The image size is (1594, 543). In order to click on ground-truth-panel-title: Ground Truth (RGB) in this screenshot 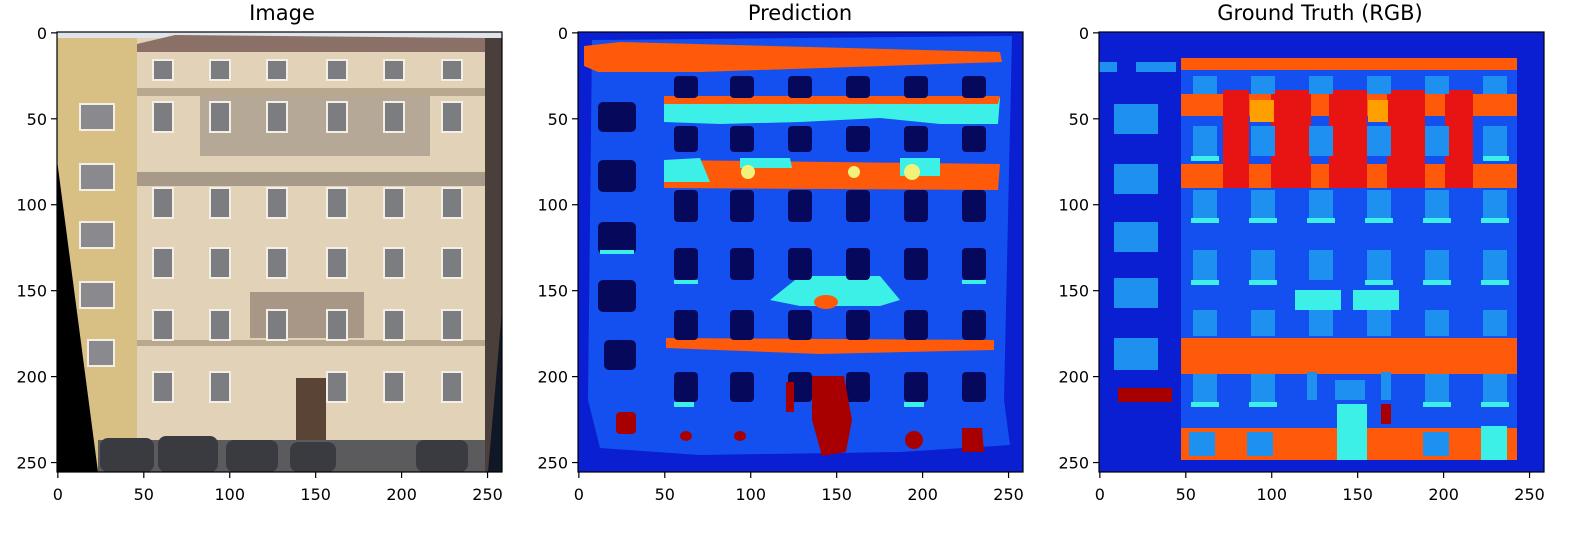, I will do `click(1319, 13)`.